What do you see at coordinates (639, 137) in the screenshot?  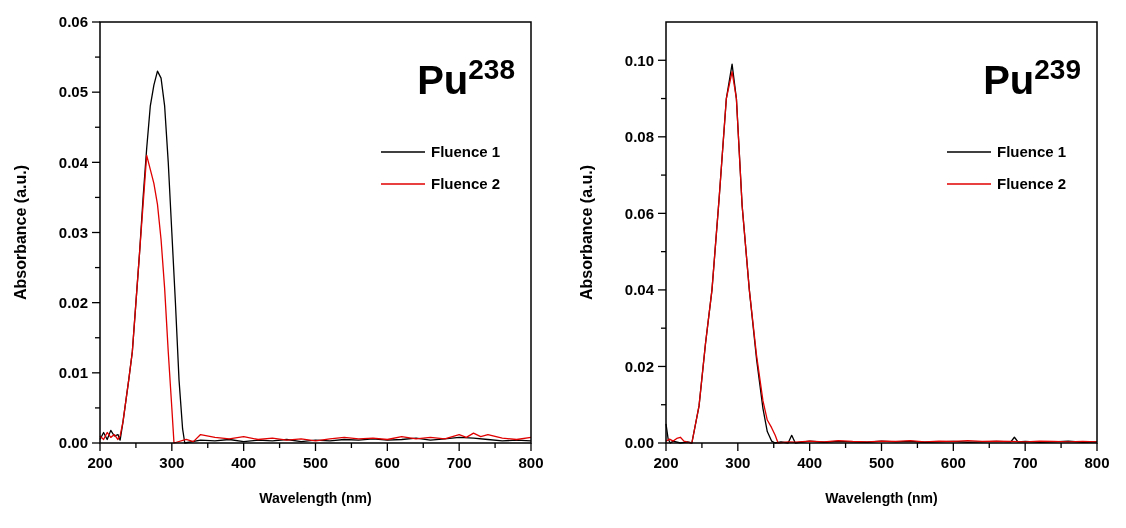 I see `y-tick-label: 0.08` at bounding box center [639, 137].